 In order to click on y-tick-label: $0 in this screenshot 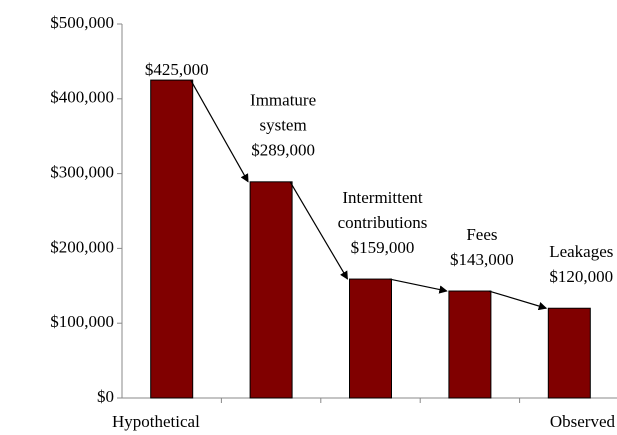, I will do `click(105, 396)`.